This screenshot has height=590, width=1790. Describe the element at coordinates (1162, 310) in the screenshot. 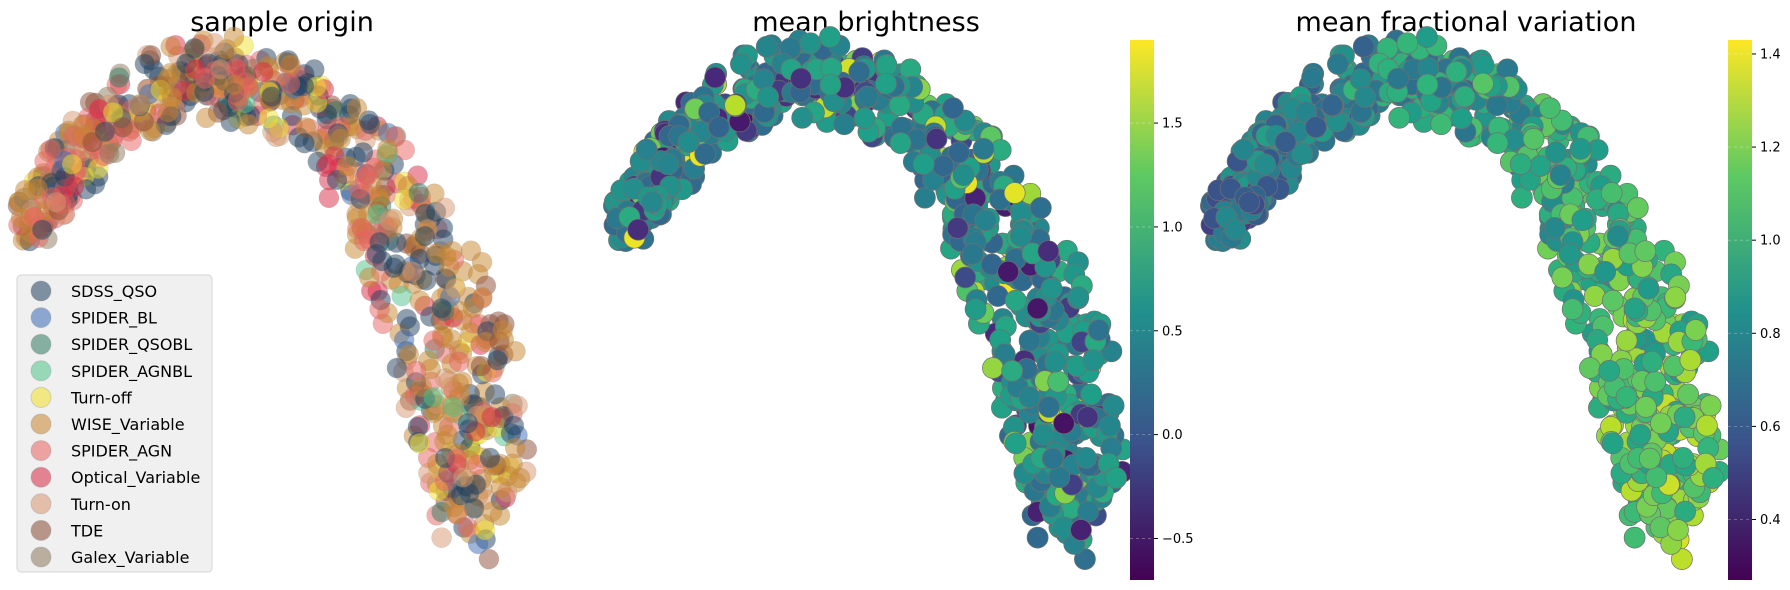

I see `colorbar-mean-brightness: −0.5 0.0 0.5 1.0 1.5` at that location.